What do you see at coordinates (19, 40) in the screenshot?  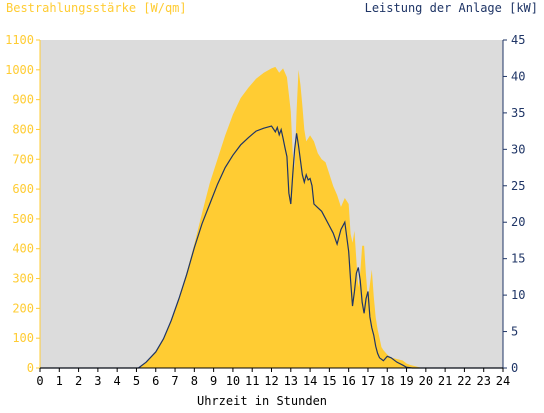 I see `left-tick-label: 1100` at bounding box center [19, 40].